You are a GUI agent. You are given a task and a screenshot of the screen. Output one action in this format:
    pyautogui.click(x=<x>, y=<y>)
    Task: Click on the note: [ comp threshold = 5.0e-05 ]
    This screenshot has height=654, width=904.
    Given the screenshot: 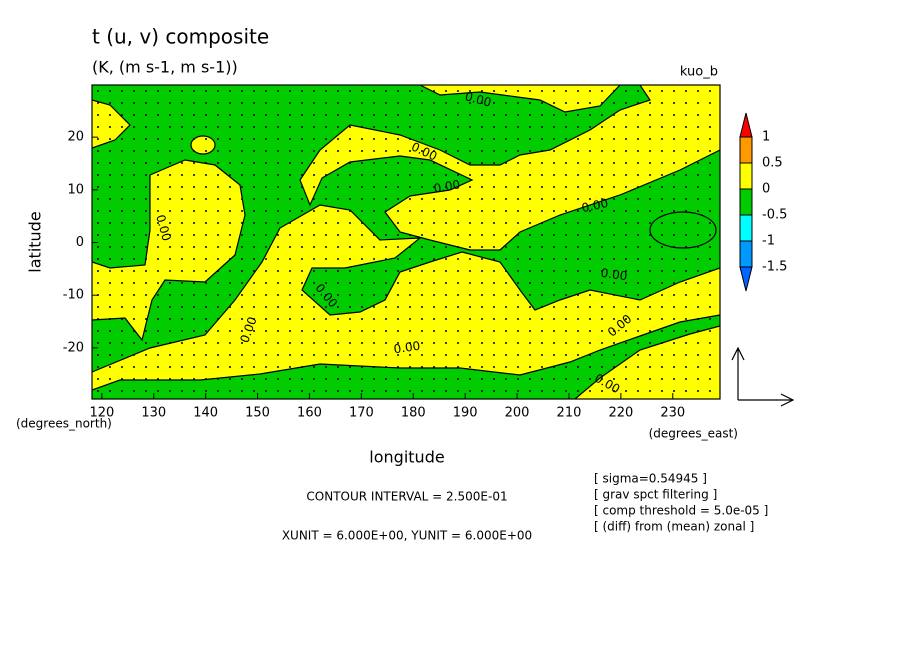 What is the action you would take?
    pyautogui.click(x=681, y=511)
    